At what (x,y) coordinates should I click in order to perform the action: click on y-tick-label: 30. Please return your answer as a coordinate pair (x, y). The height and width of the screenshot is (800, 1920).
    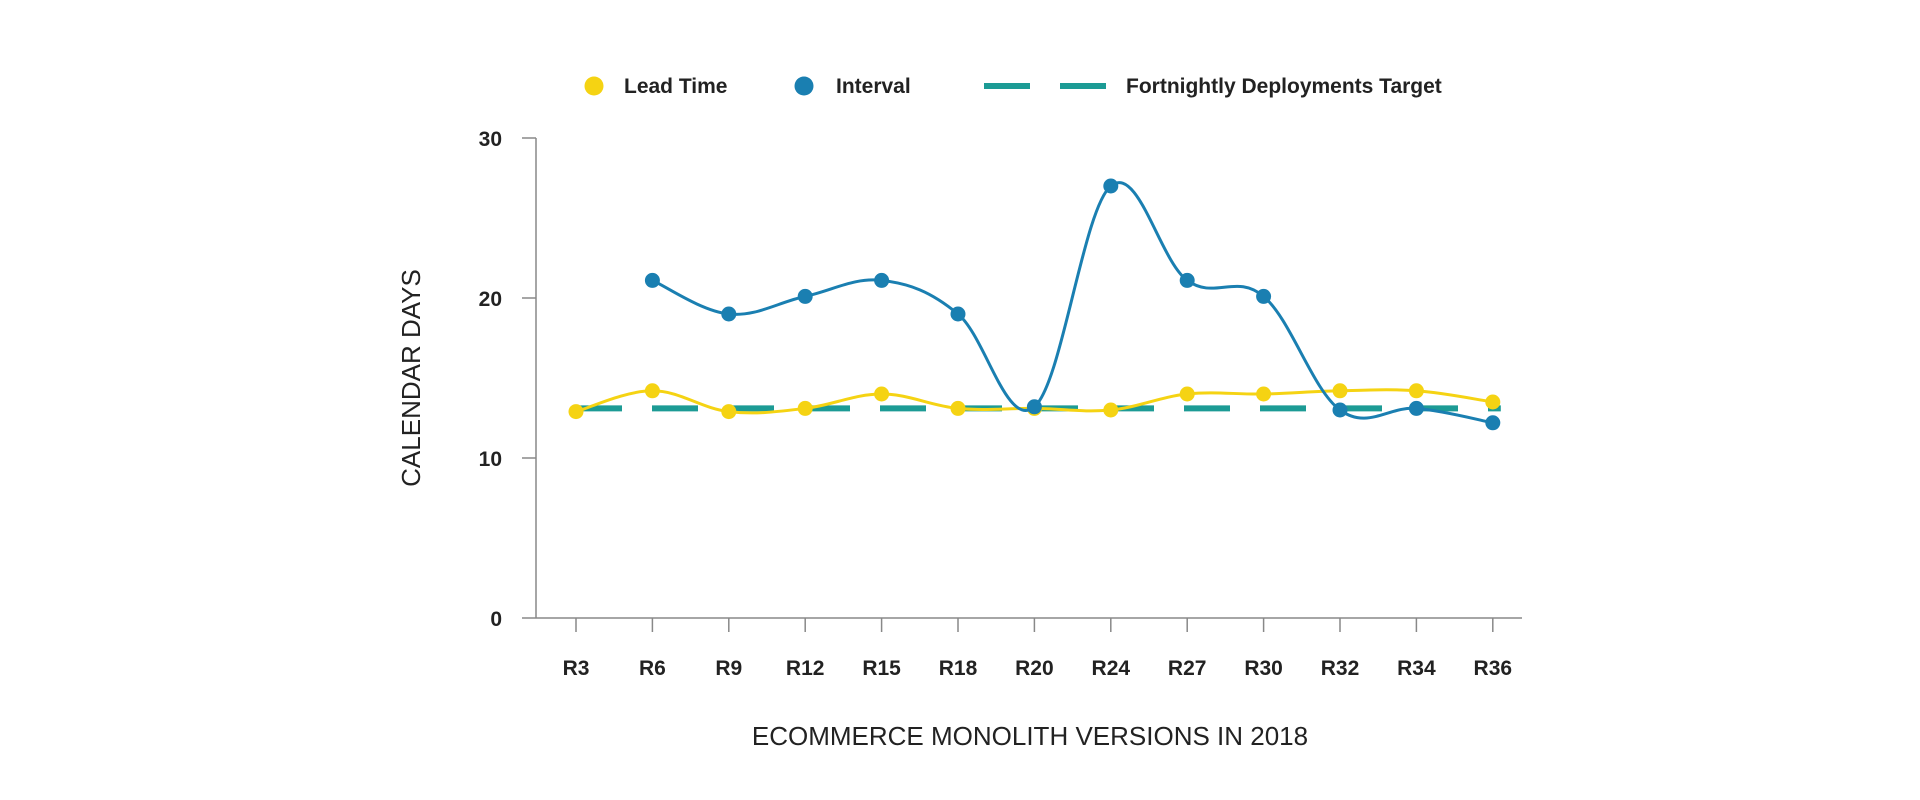
    Looking at the image, I should click on (490, 139).